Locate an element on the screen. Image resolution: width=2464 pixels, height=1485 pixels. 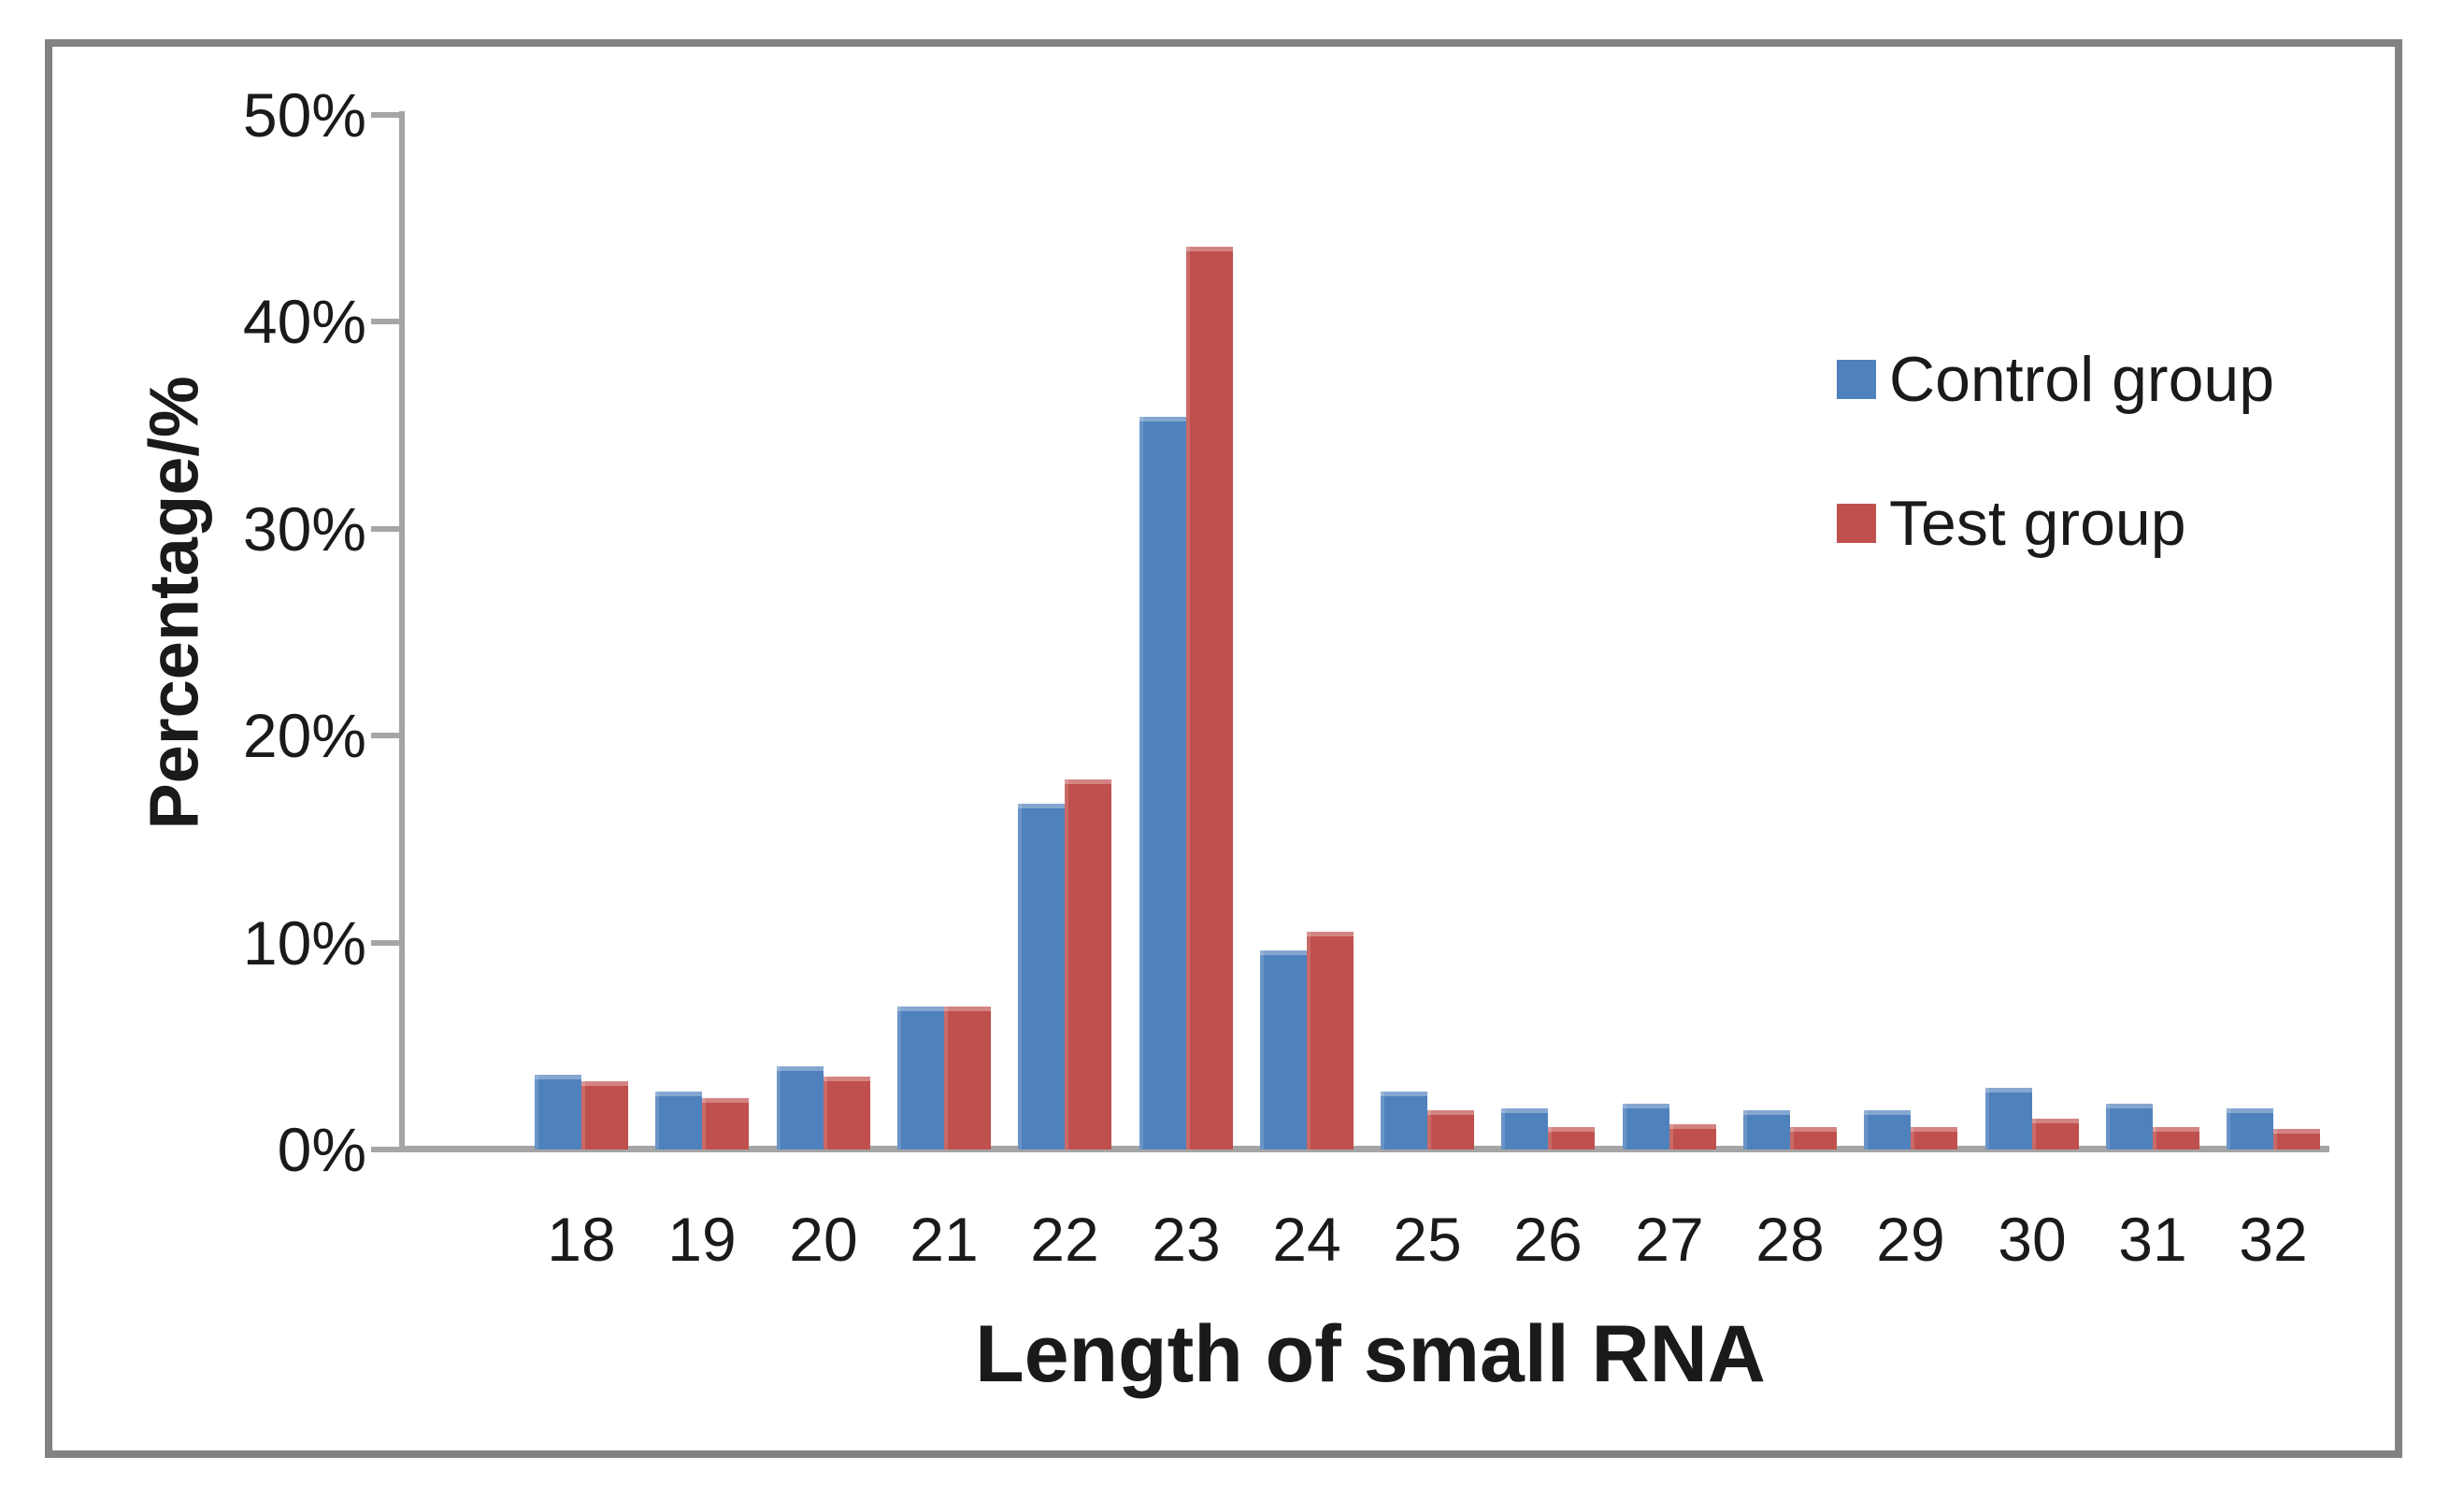
y-axis-line is located at coordinates (402, 632).